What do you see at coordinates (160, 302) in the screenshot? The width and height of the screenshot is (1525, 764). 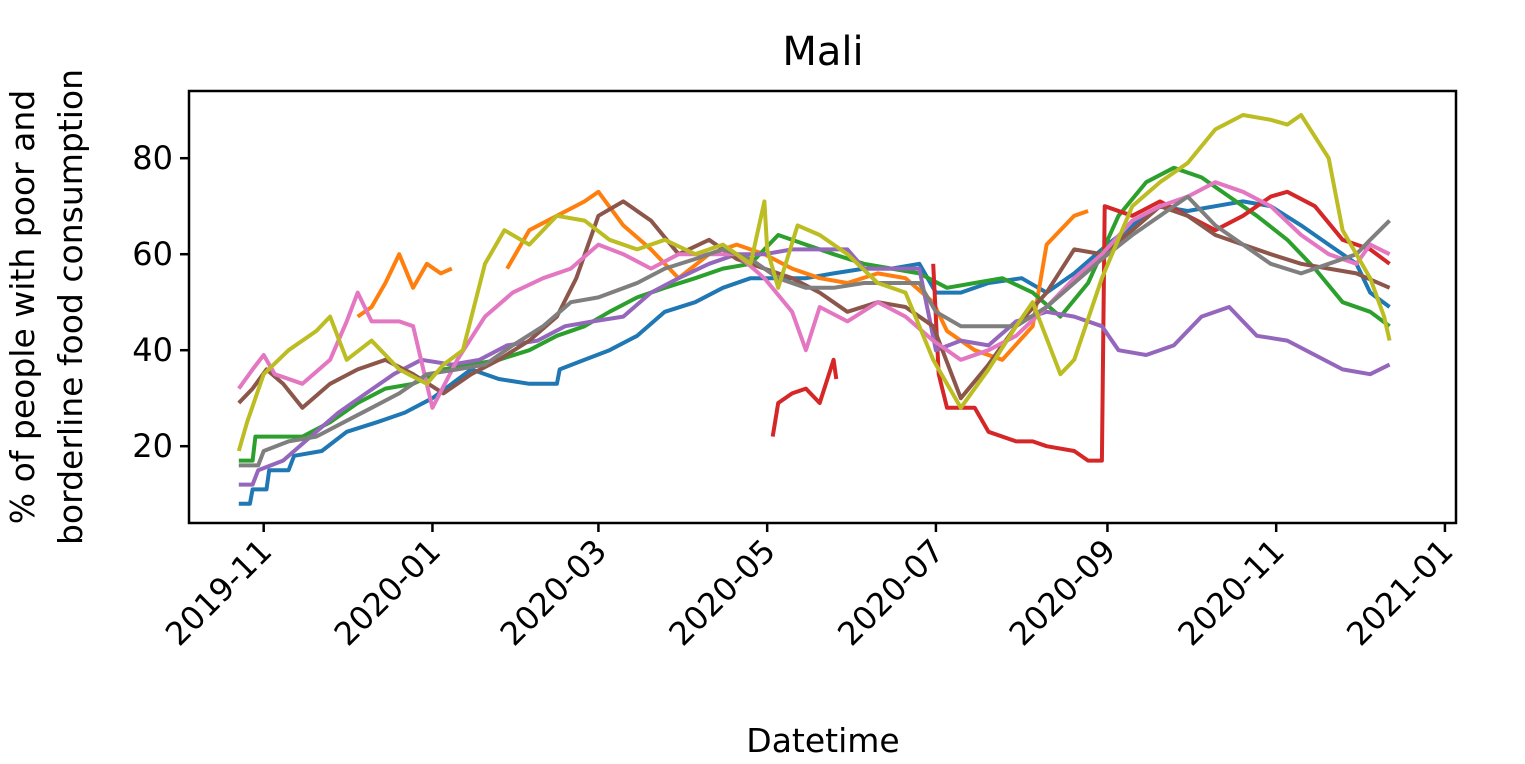 I see `y-axis: 20 40 60 80` at bounding box center [160, 302].